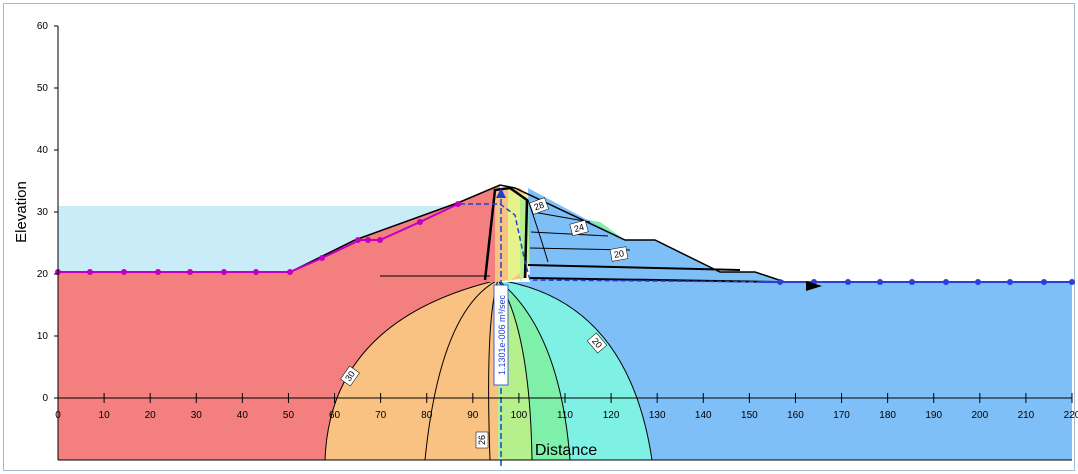  What do you see at coordinates (519, 415) in the screenshot?
I see `x-tick-label: 100` at bounding box center [519, 415].